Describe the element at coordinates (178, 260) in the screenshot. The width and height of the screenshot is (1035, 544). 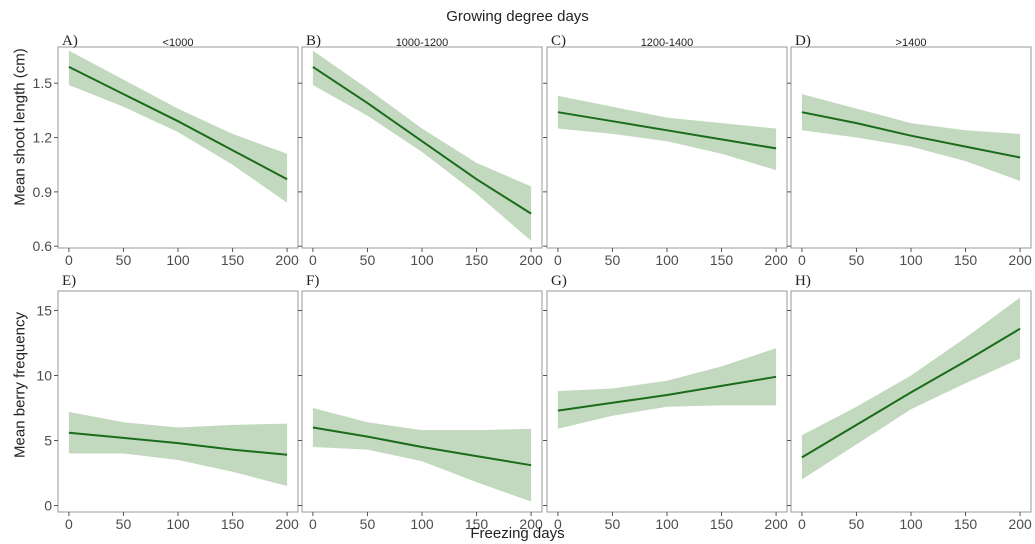
I see `panel-a-x-tick-label: 100` at that location.